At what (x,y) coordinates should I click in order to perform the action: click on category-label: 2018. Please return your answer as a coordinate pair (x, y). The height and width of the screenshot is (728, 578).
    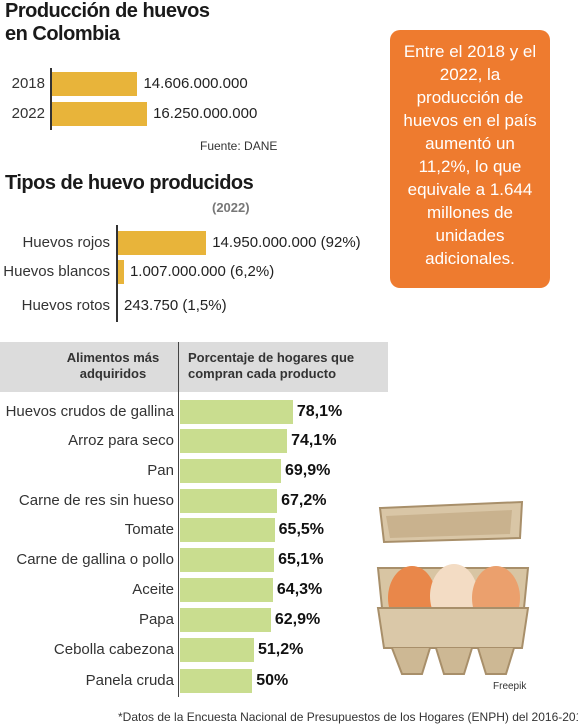
    Looking at the image, I should click on (28, 83).